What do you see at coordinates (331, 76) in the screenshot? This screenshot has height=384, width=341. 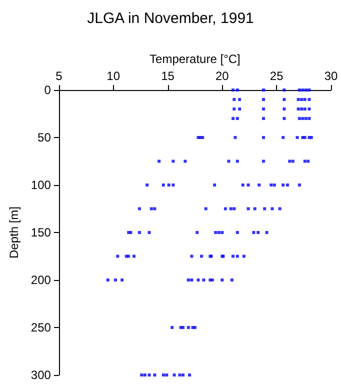 I see `x-tick-label: 30` at bounding box center [331, 76].